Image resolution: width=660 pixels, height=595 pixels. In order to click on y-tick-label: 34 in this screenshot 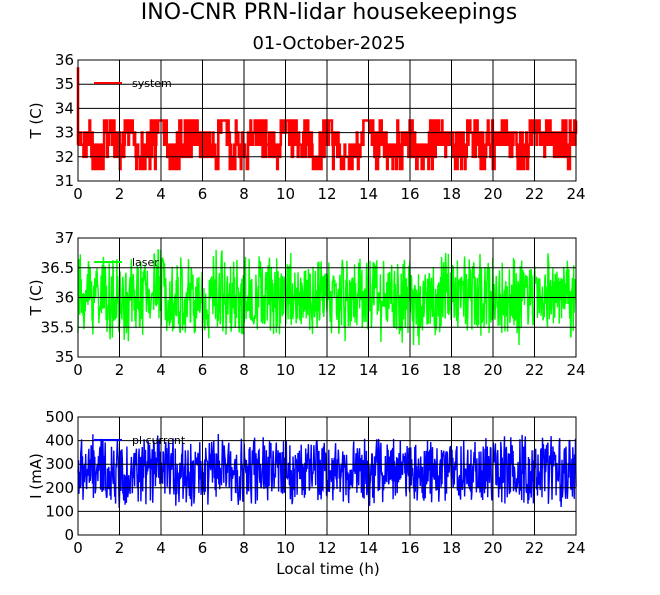, I will do `click(64, 108)`.